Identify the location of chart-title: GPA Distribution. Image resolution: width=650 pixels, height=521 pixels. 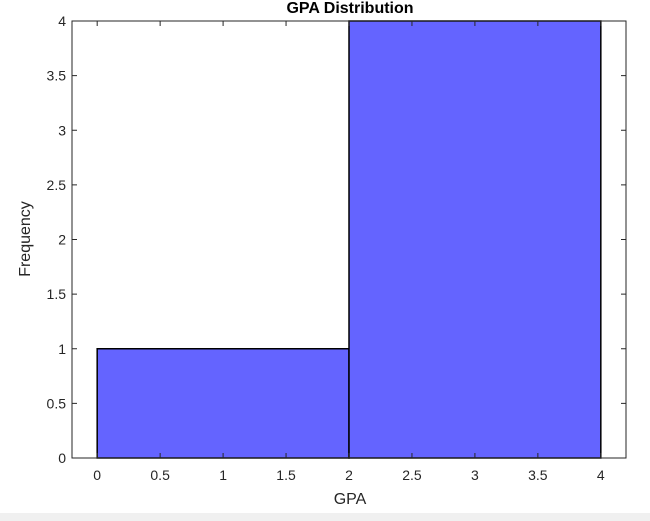
(349, 8).